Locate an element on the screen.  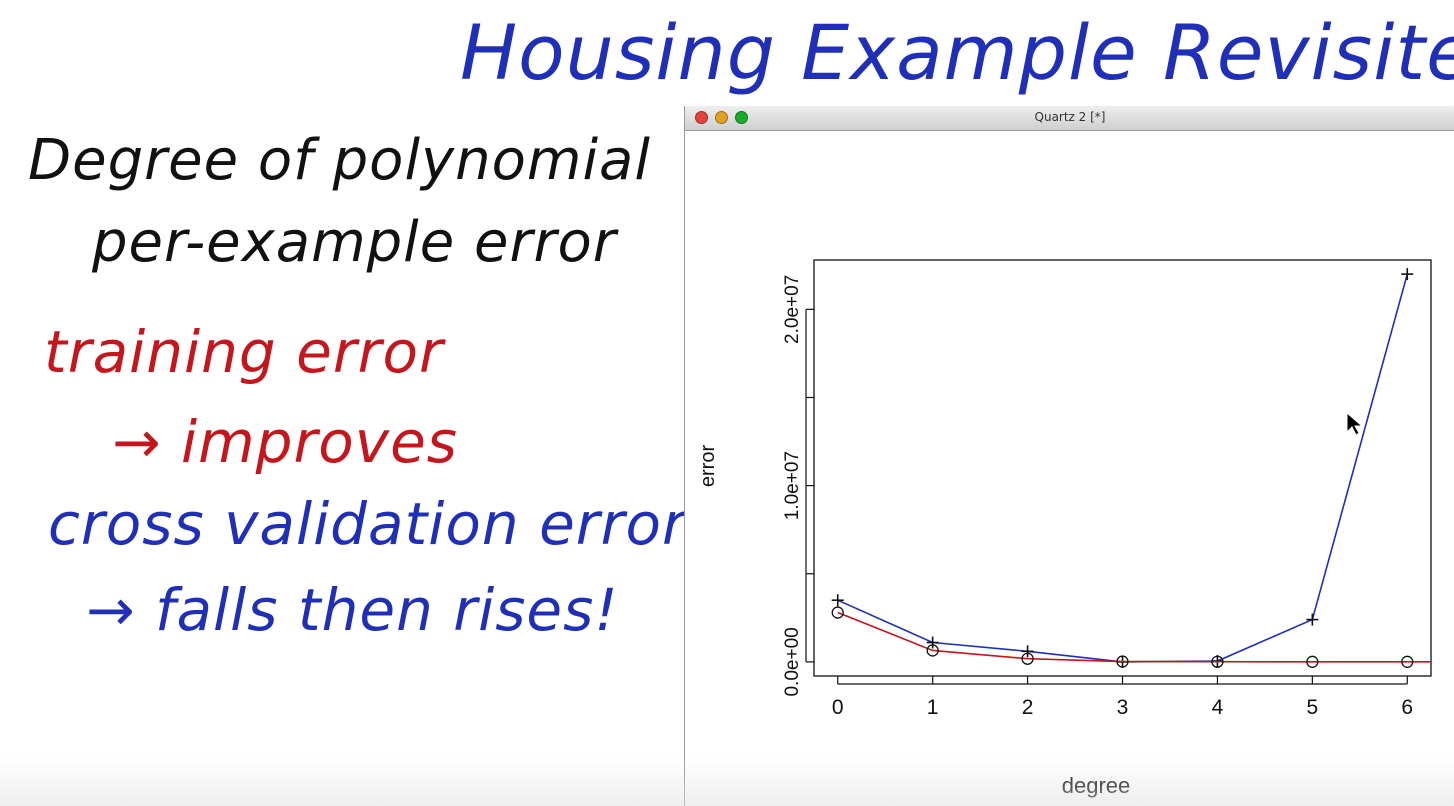
x-axis-label: degree is located at coordinates (1096, 785).